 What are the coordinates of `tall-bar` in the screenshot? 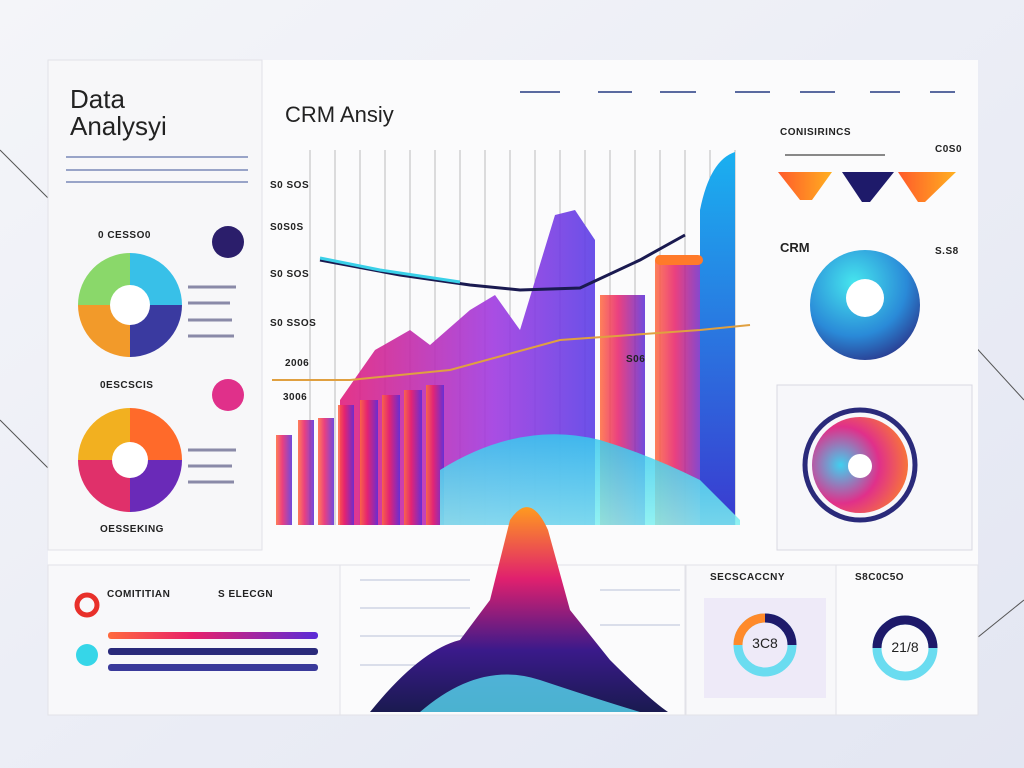 It's located at (717, 338).